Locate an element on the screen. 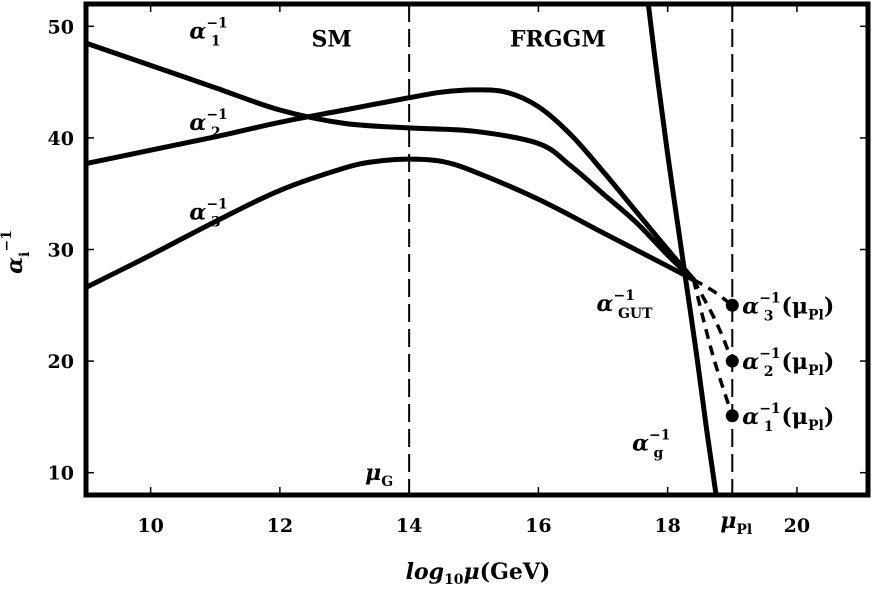 The image size is (872, 589). y-tick-label: 40 is located at coordinates (61, 139).